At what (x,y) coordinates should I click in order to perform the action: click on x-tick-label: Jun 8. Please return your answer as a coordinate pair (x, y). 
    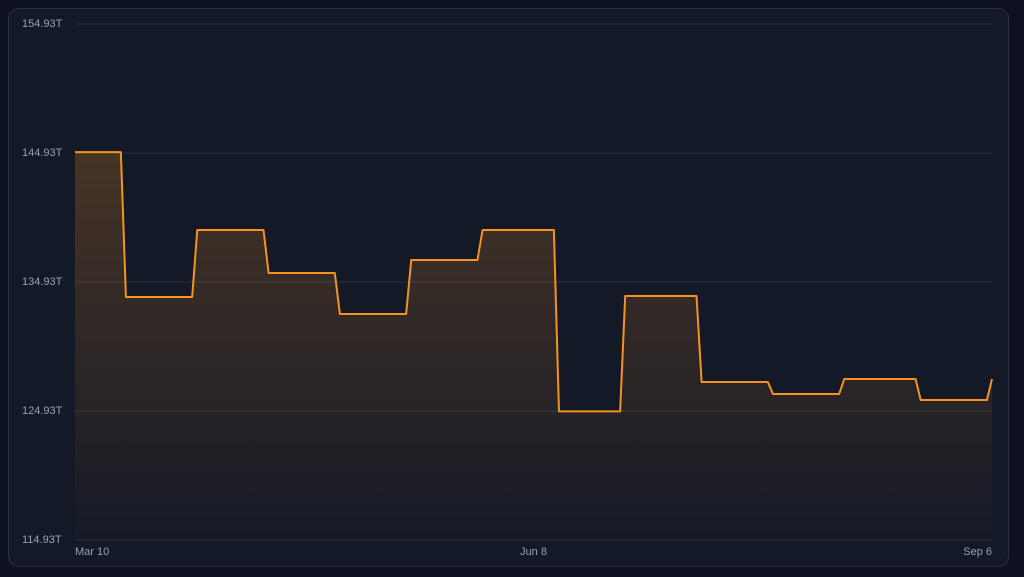
    Looking at the image, I should click on (533, 552).